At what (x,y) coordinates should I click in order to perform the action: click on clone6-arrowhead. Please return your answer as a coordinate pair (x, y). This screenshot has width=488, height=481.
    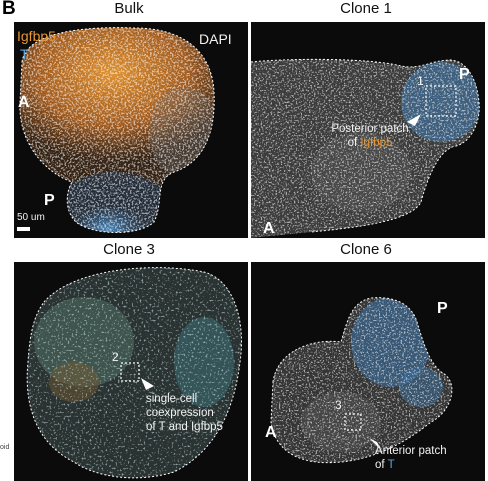
    Looking at the image, I should click on (375, 444).